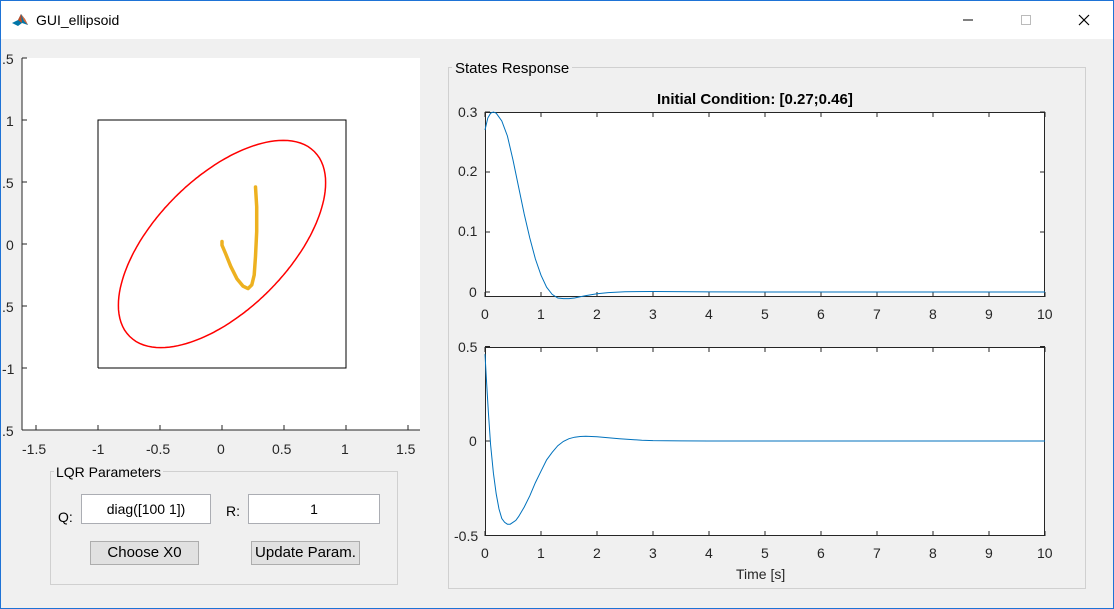  Describe the element at coordinates (221, 449) in the screenshot. I see `x-tick-label: 0` at that location.